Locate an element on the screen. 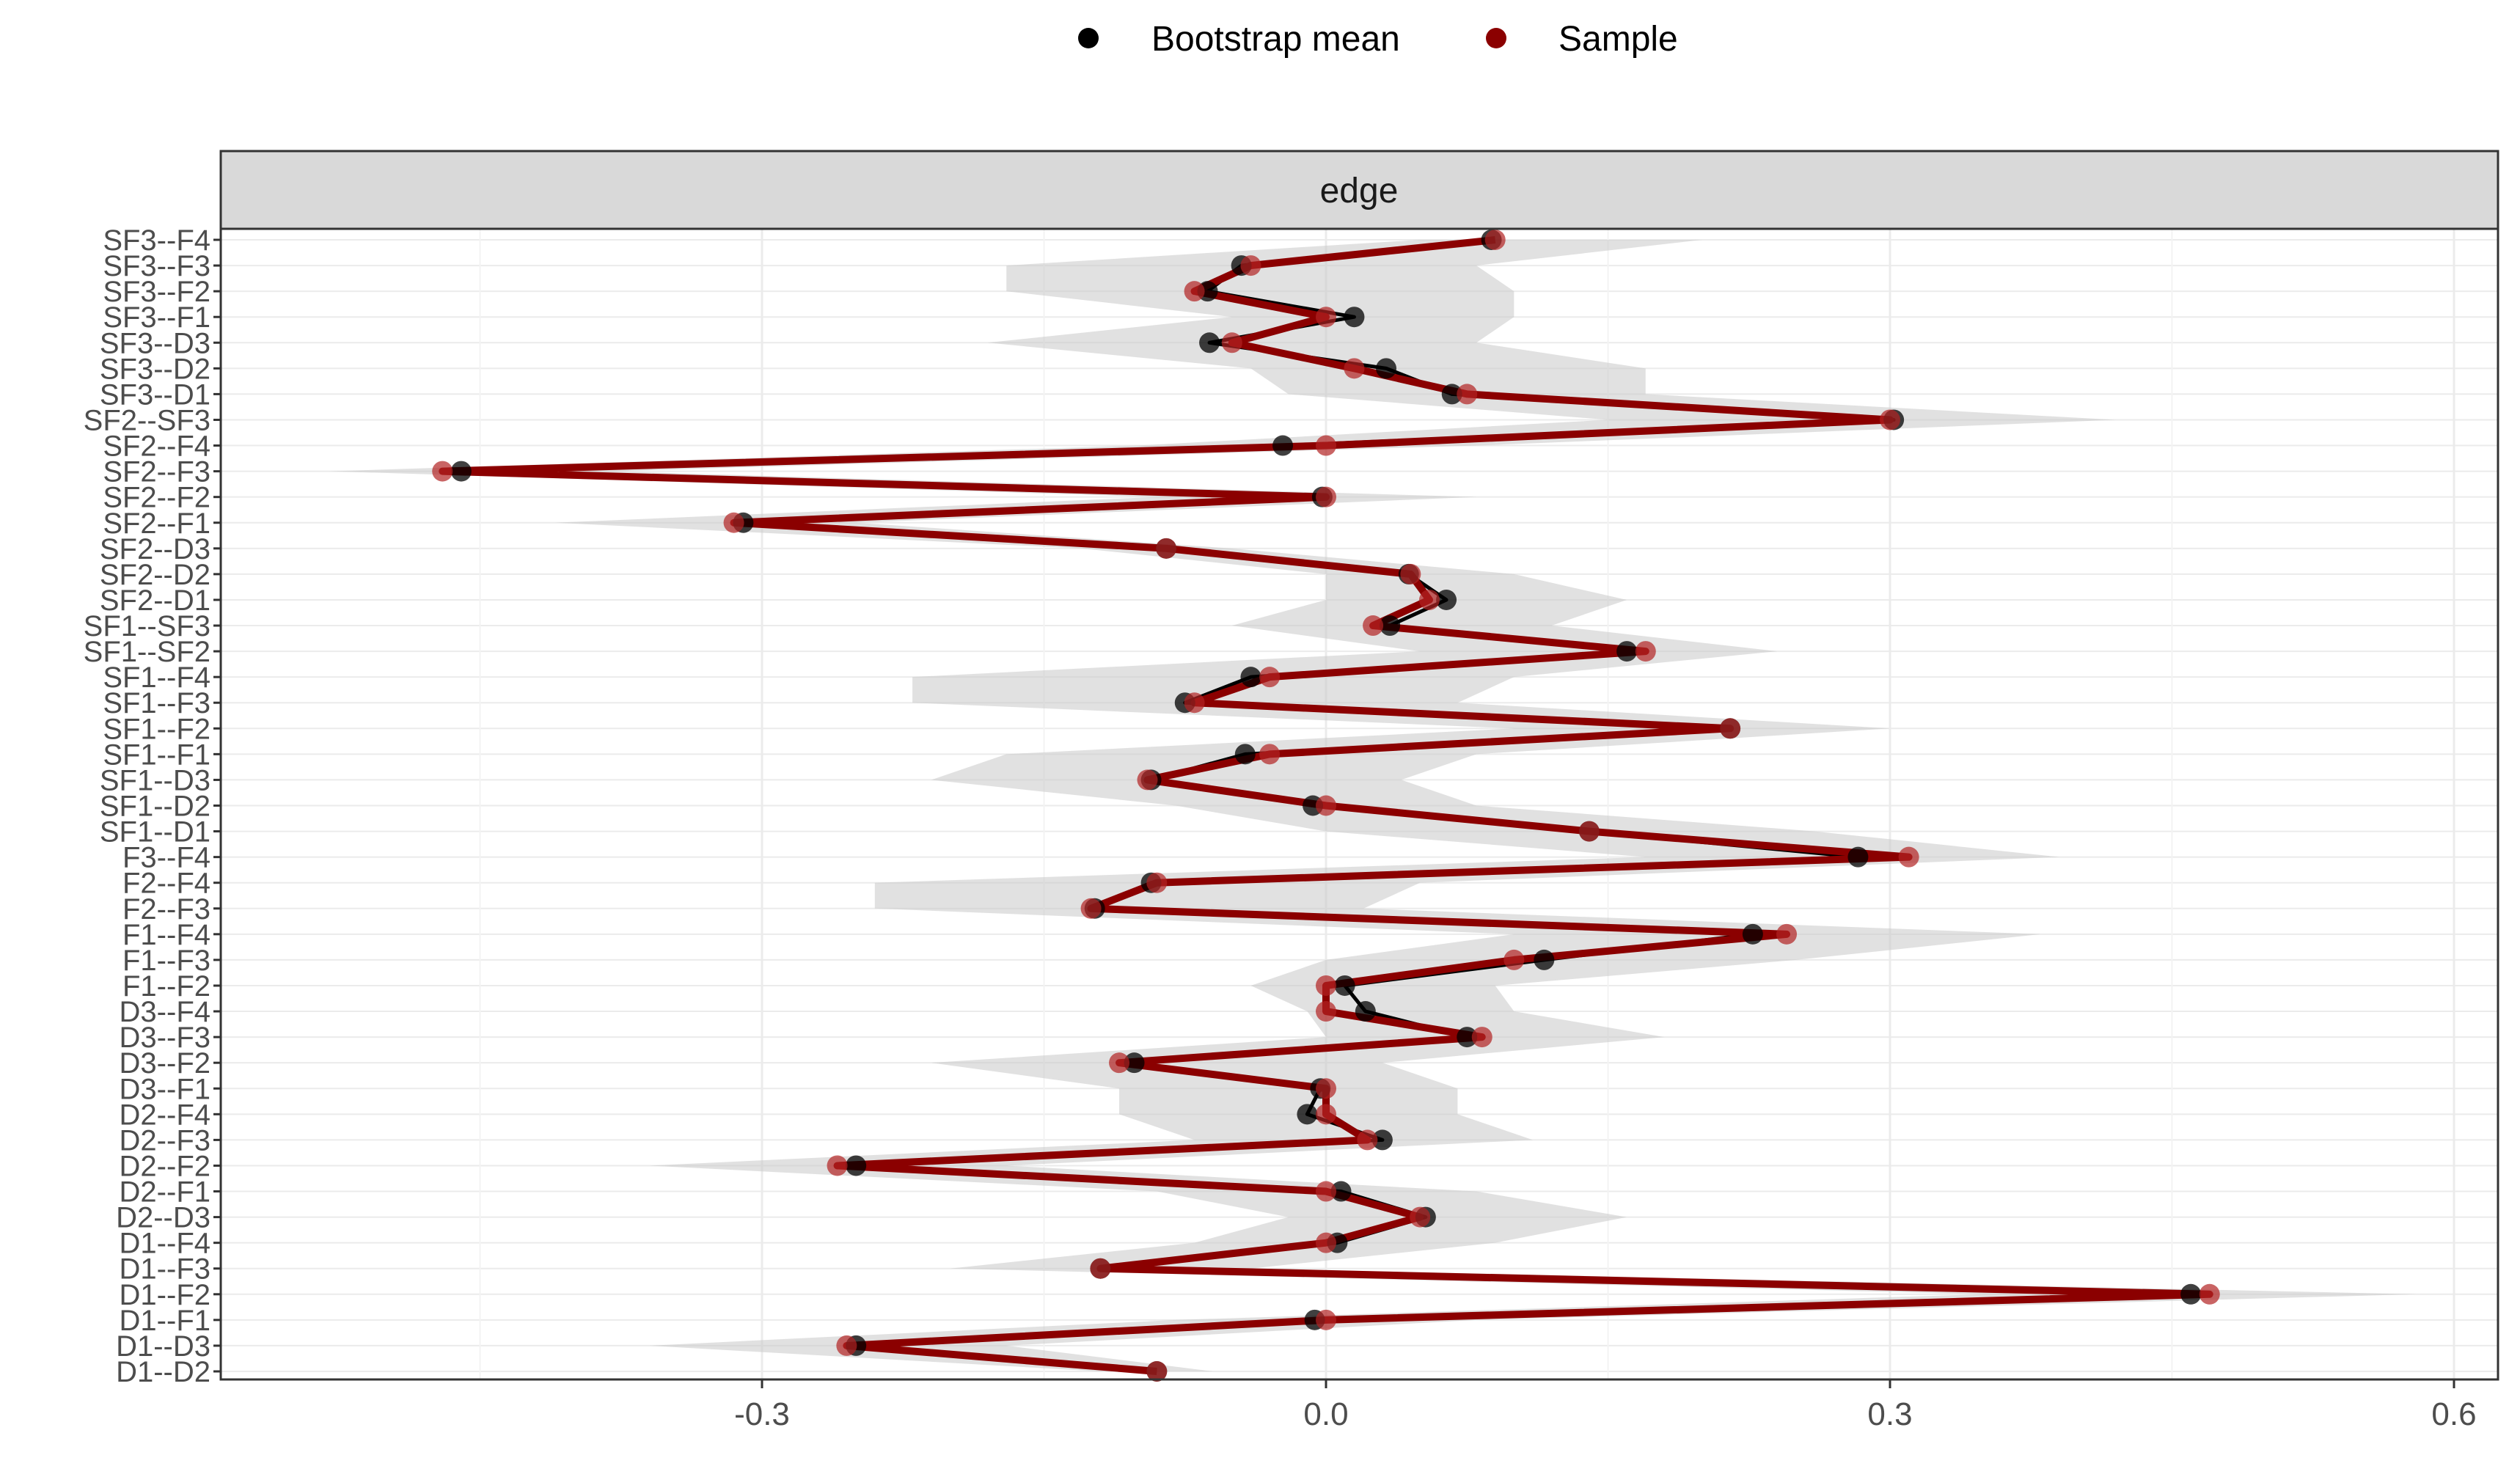 The image size is (2520, 1466). y-tick-label: D2--F3 is located at coordinates (165, 1141).